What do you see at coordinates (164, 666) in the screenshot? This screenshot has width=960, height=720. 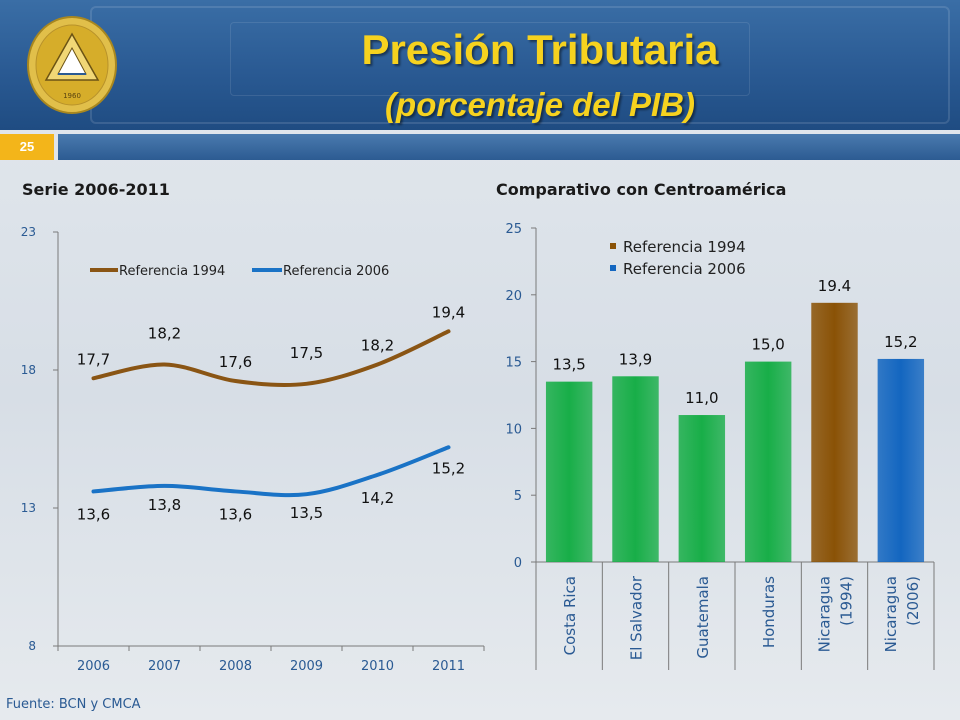 I see `x-tick-label: 2007` at bounding box center [164, 666].